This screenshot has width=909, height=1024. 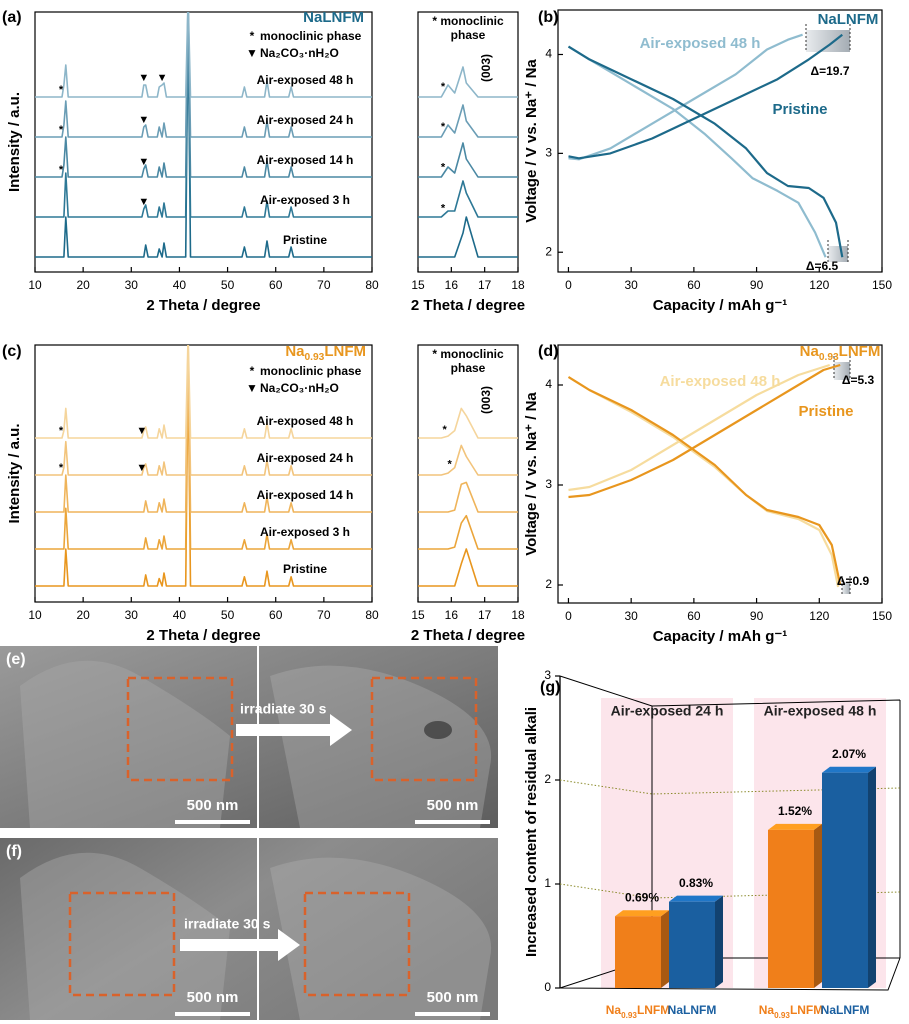 What do you see at coordinates (720, 636) in the screenshot?
I see `x-axis-label: Capacity / mAh g⁻¹` at bounding box center [720, 636].